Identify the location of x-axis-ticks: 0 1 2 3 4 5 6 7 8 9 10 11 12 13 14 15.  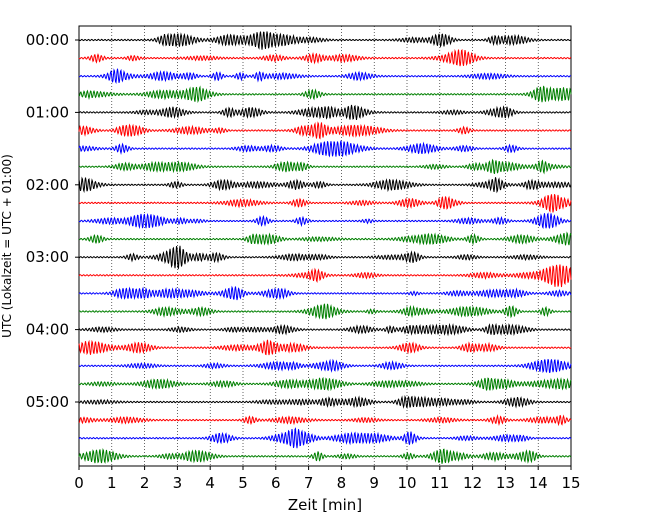
(327, 479).